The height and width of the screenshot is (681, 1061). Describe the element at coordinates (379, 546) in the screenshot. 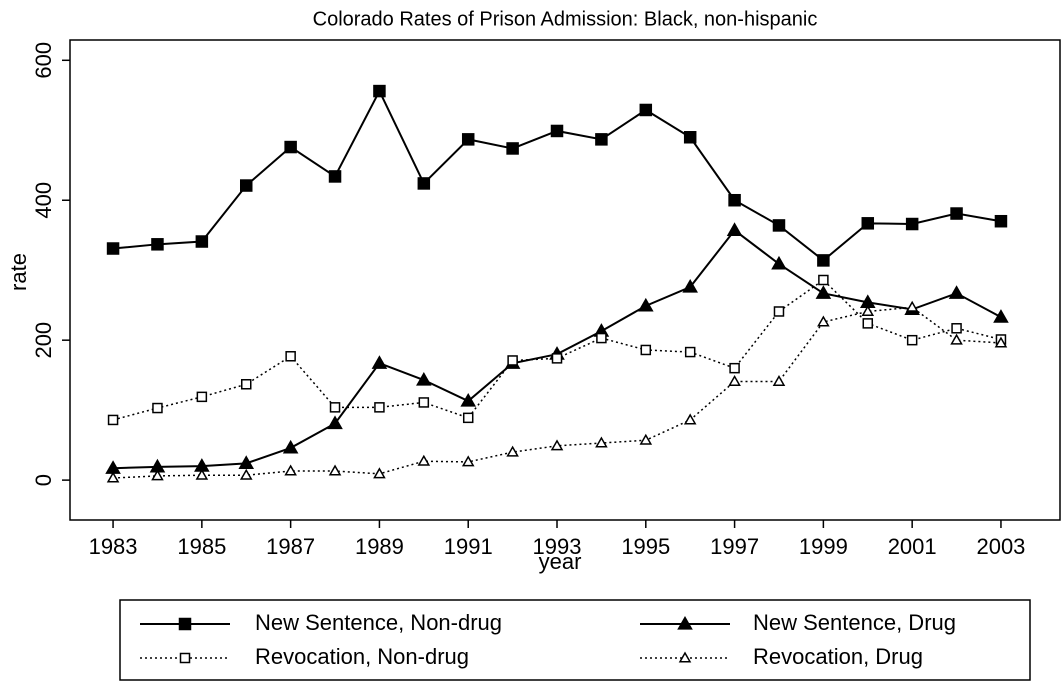

I see `x-tick-label: 1989` at that location.